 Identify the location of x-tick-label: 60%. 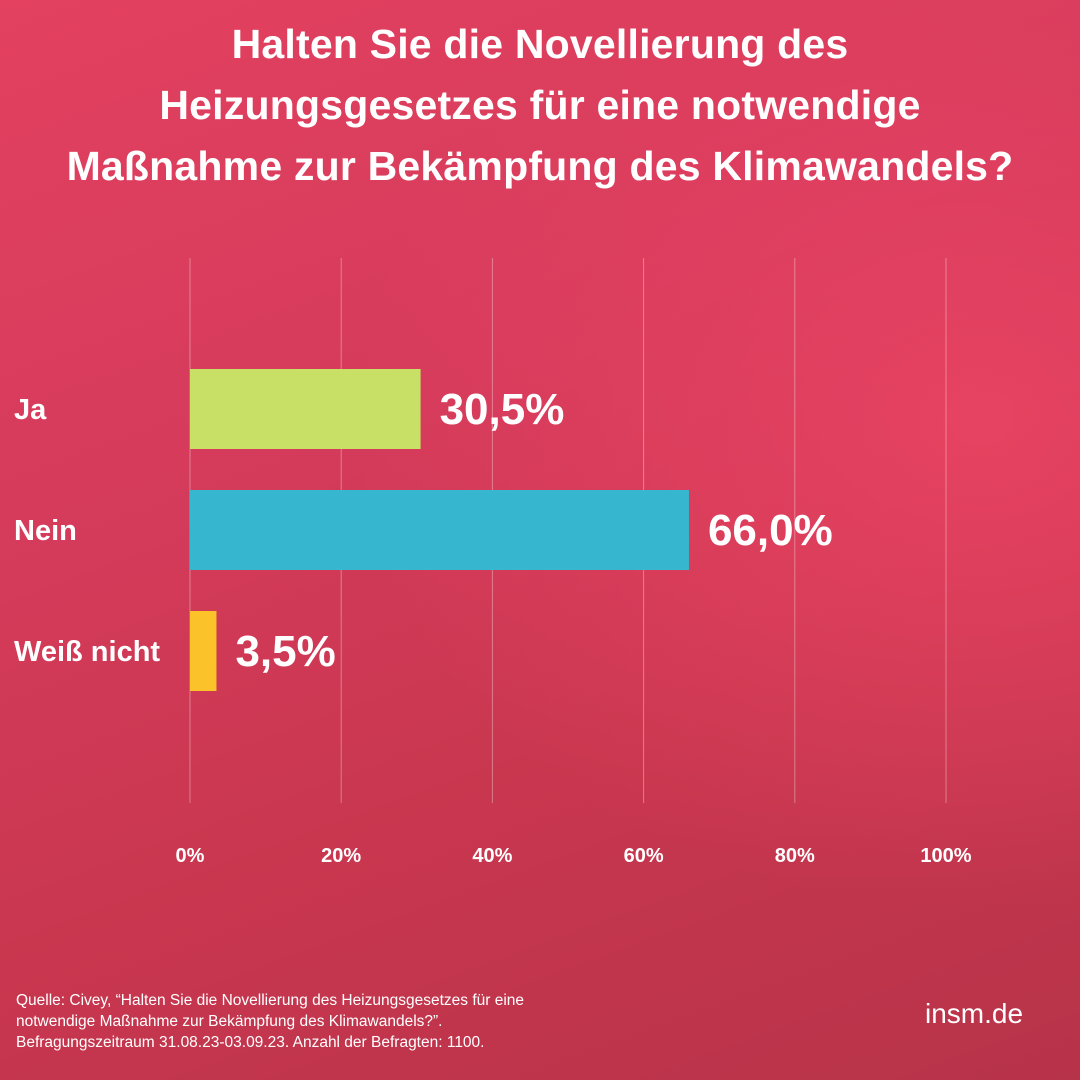
(644, 856).